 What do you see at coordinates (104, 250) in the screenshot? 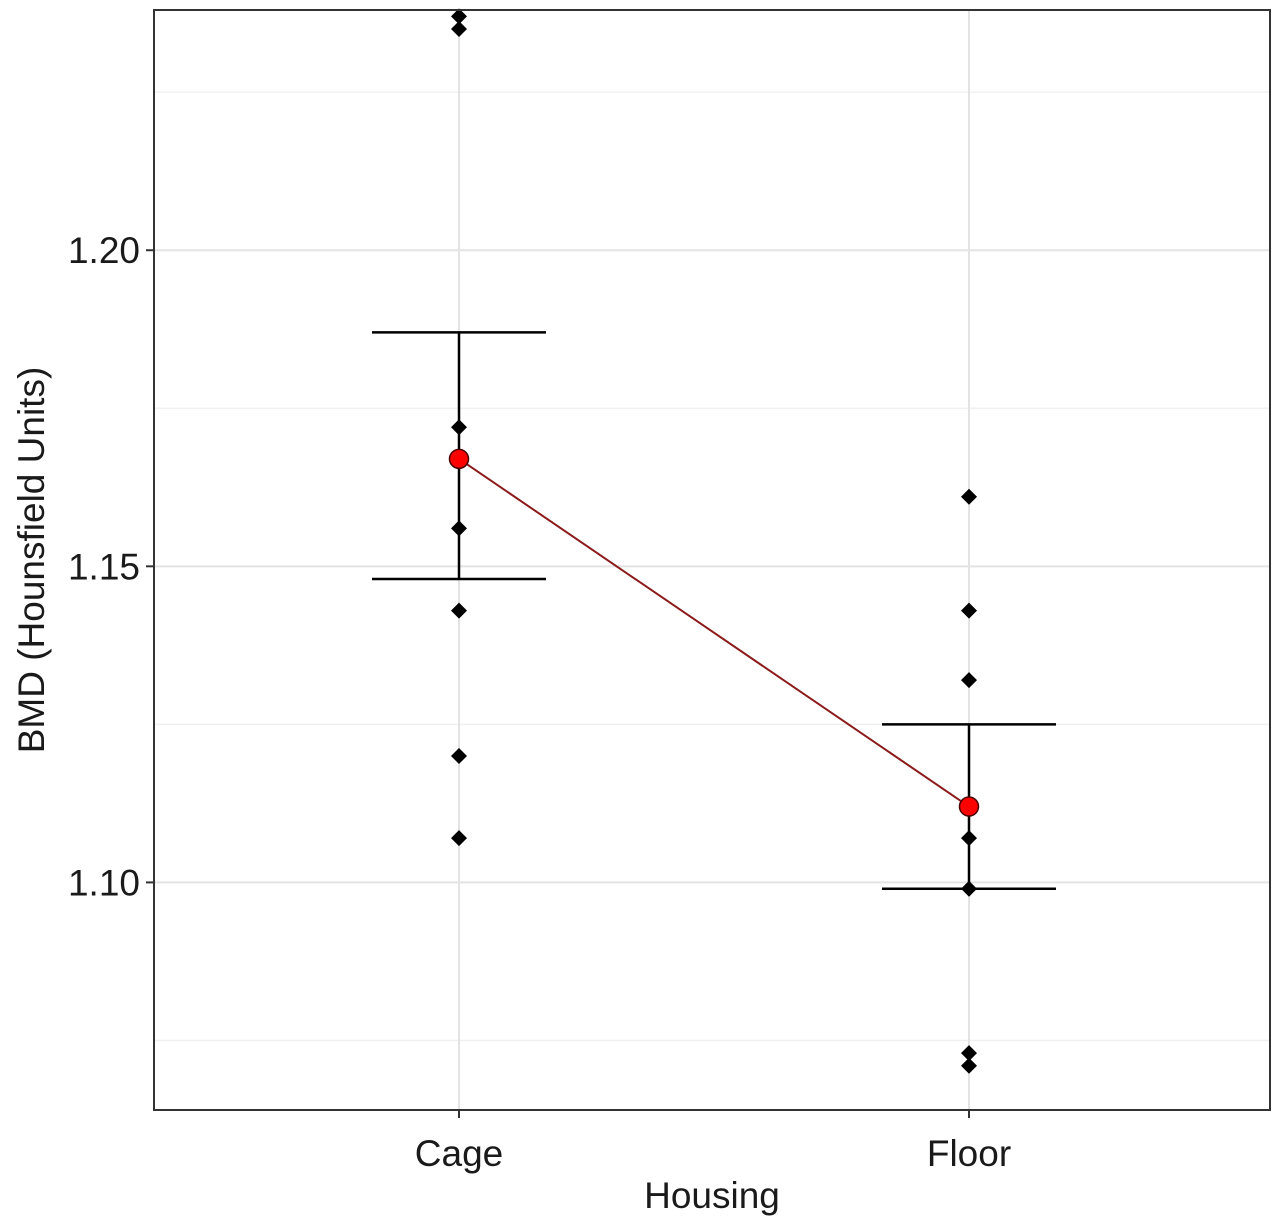
I see `y-tick-label: 1.20` at bounding box center [104, 250].